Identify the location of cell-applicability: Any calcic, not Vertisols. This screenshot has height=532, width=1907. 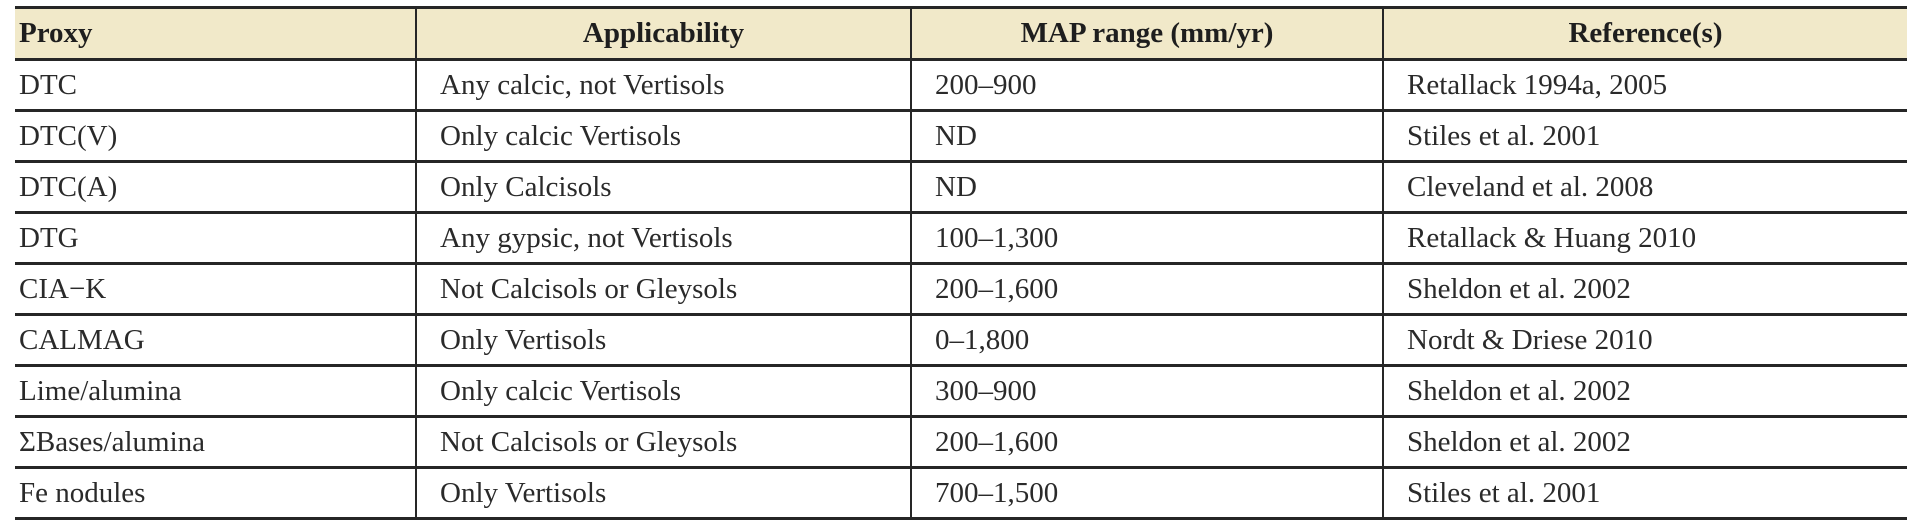
(663, 85).